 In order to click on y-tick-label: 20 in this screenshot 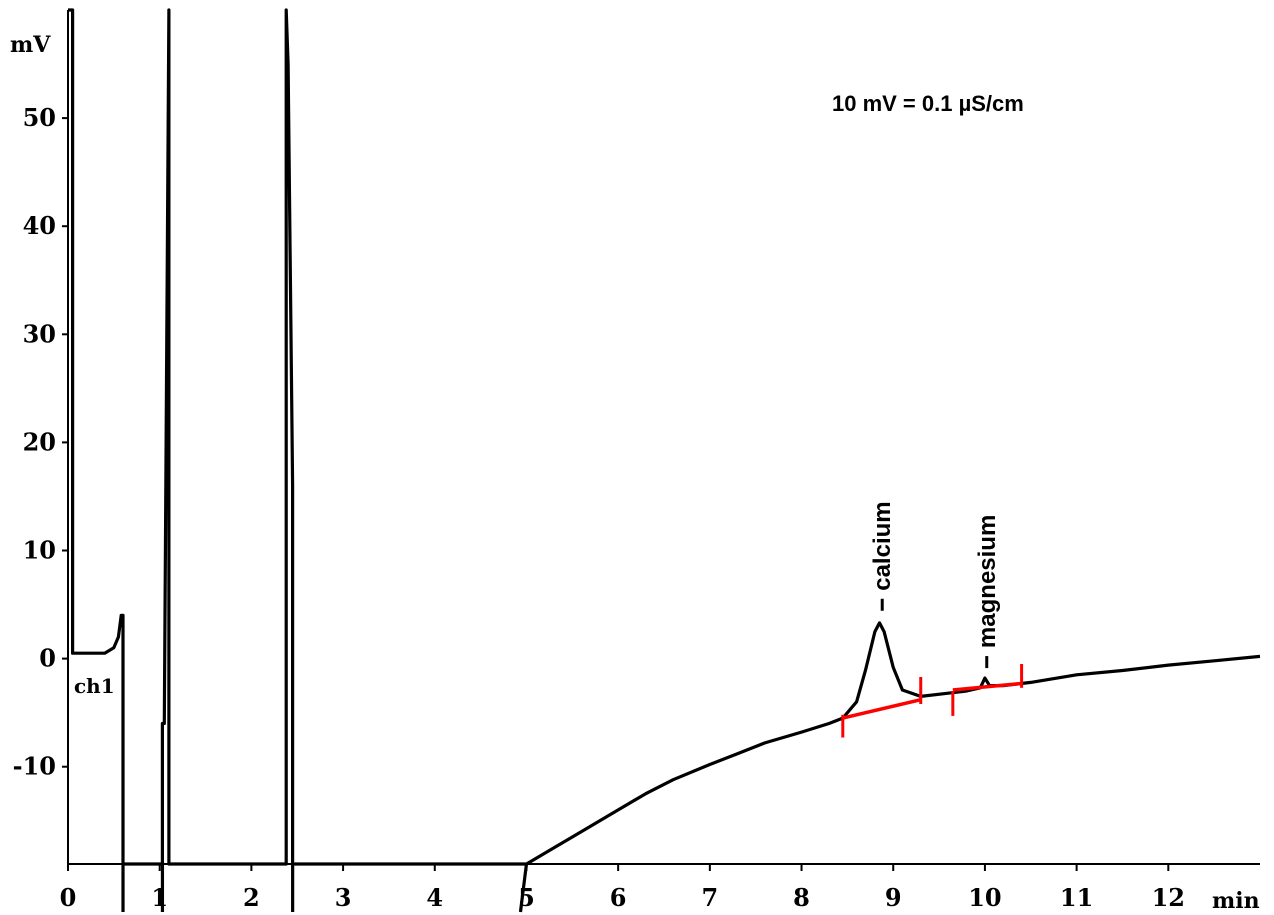, I will do `click(39, 441)`.